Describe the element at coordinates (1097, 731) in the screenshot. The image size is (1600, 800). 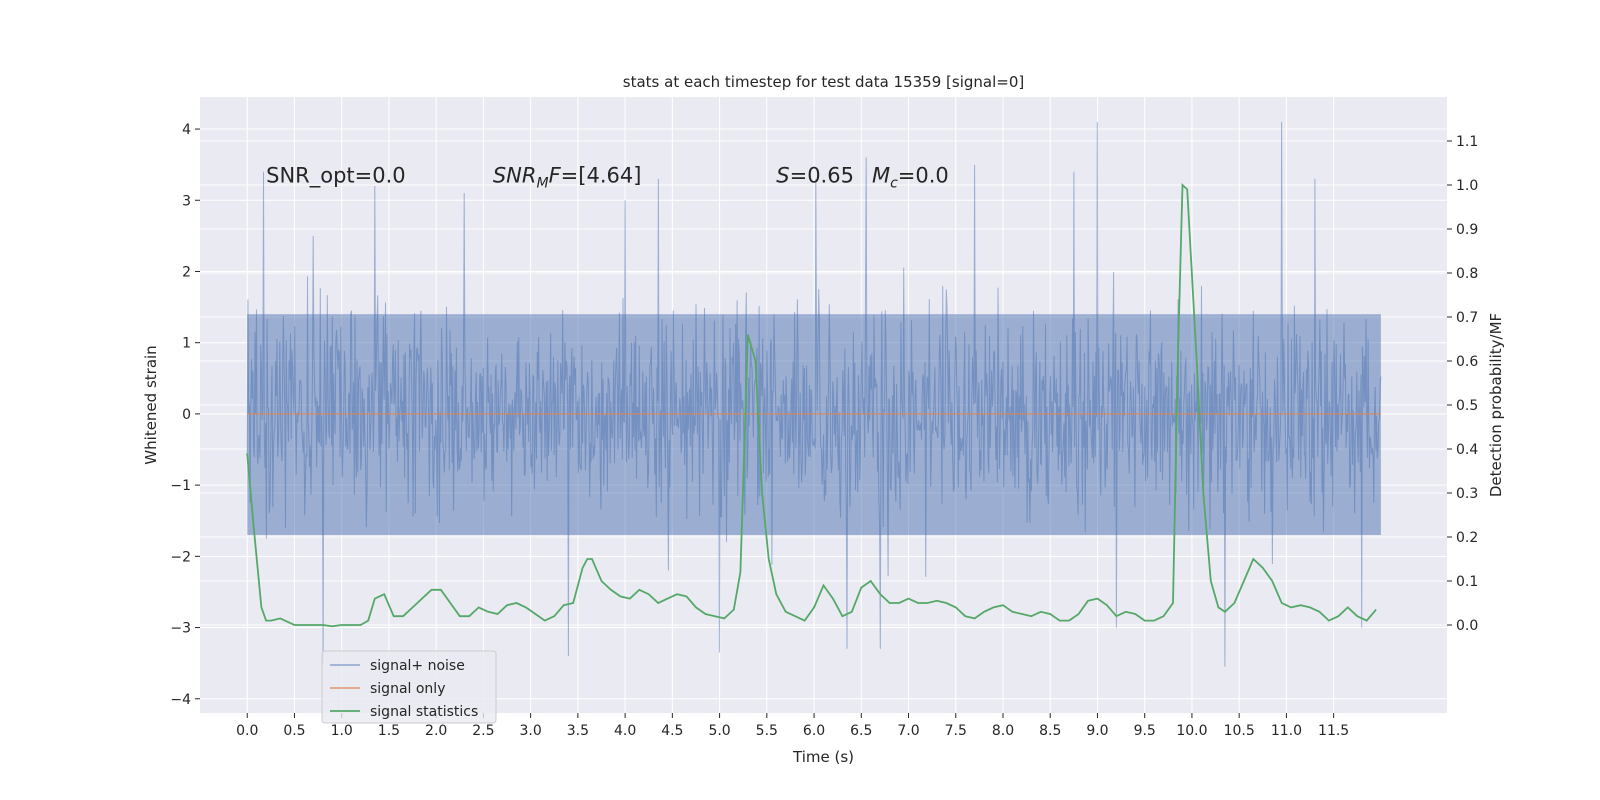
I see `x-tick-label: 9.0` at that location.